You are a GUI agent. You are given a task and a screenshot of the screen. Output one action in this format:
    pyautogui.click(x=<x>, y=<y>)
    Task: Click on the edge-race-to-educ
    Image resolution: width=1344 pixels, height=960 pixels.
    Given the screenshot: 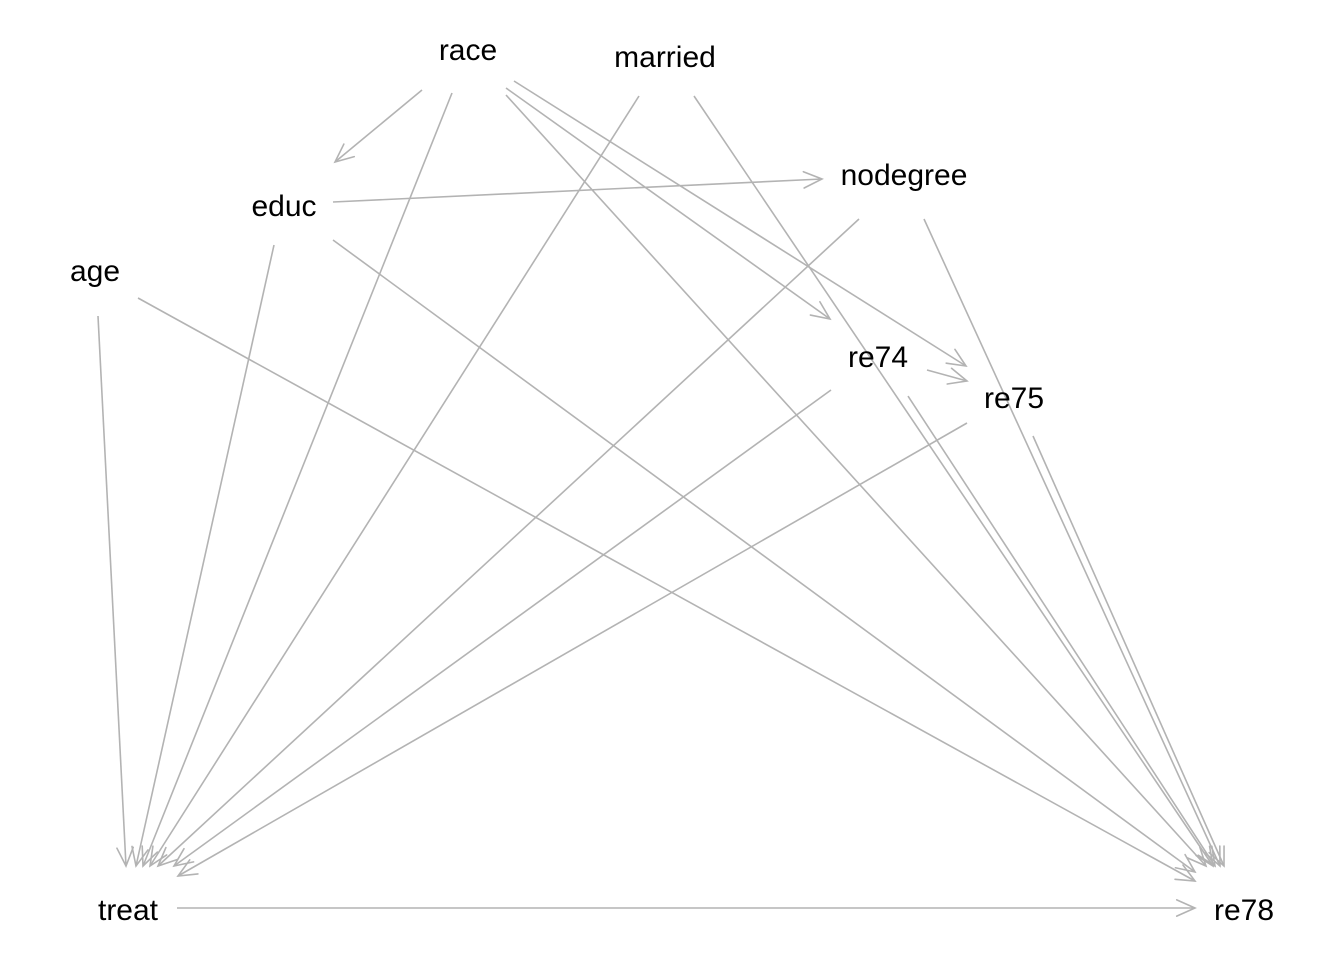 What is the action you would take?
    pyautogui.click(x=378, y=126)
    